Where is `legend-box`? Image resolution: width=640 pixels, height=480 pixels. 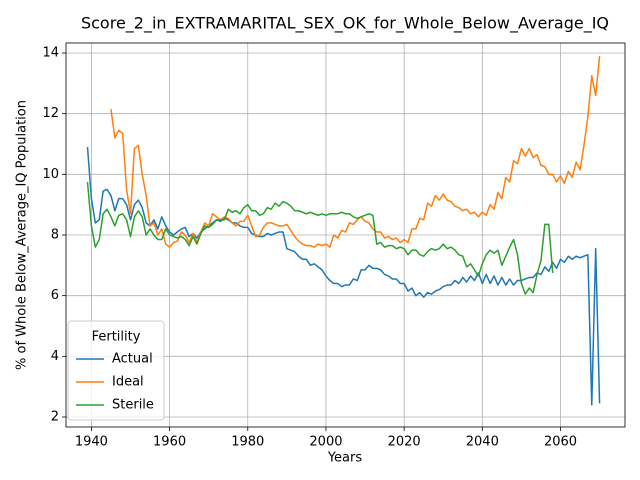 legend-box is located at coordinates (116, 370).